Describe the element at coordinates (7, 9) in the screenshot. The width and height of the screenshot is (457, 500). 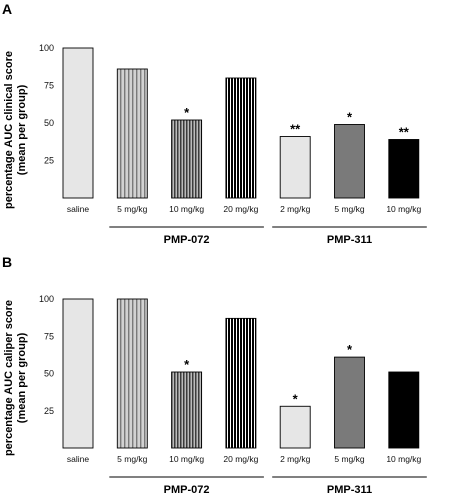
I see `panel-letter-a: A` at that location.